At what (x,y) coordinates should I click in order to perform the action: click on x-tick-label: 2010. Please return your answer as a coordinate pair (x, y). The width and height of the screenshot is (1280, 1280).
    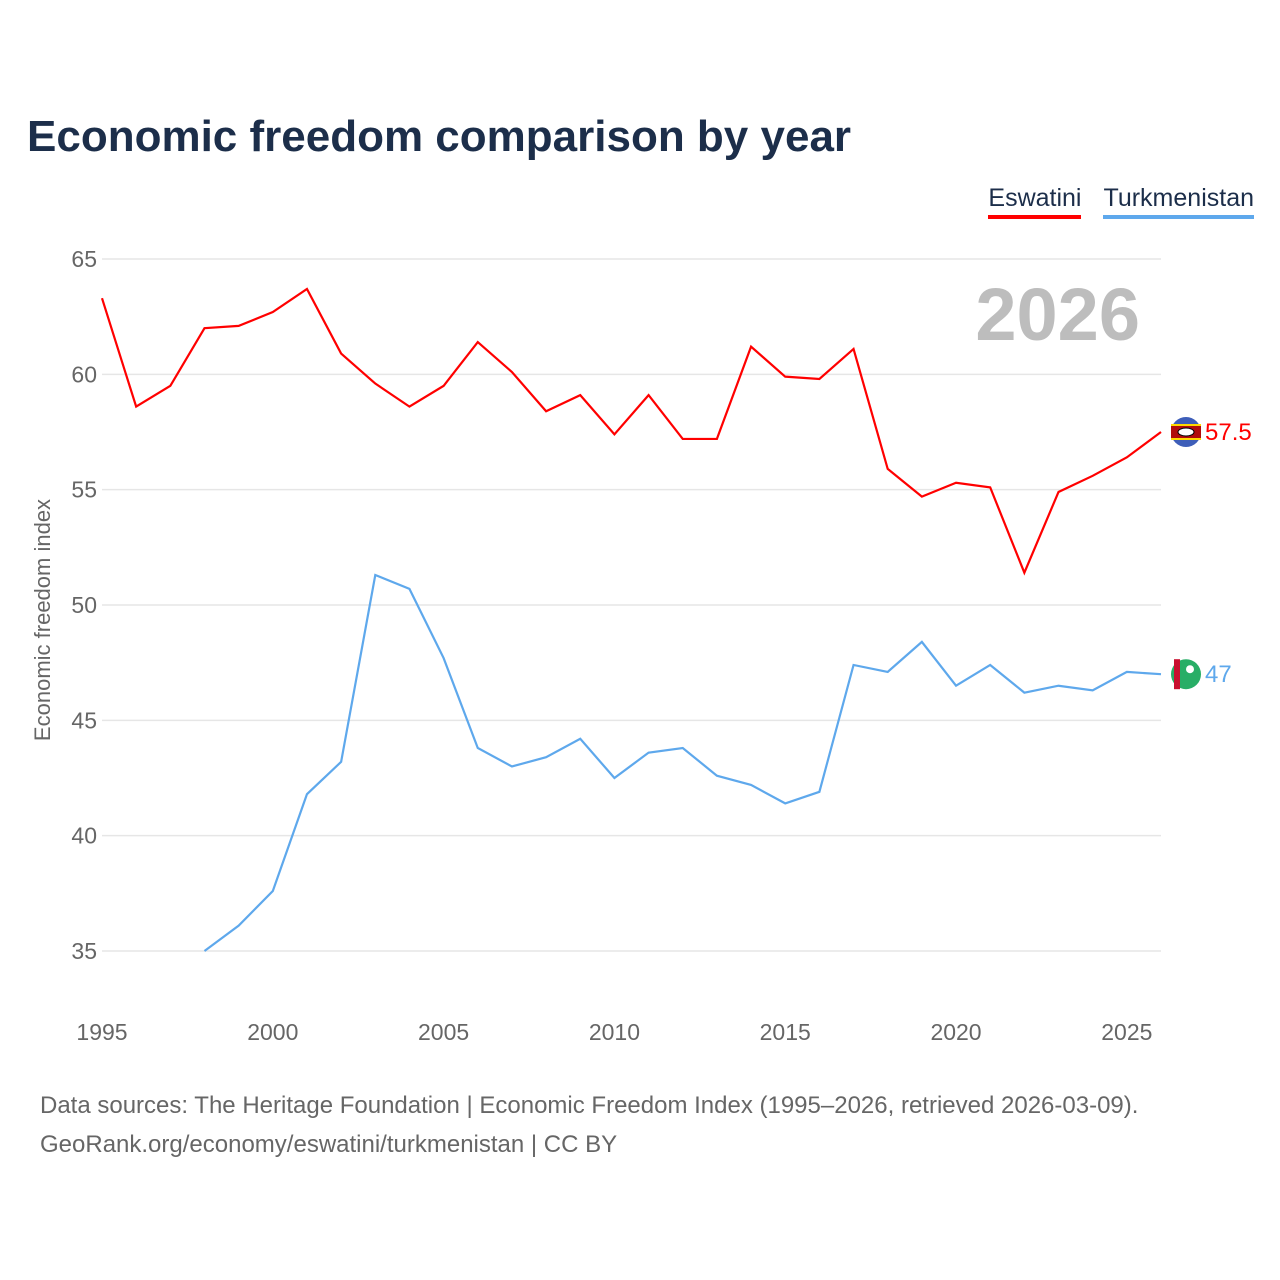
    Looking at the image, I should click on (614, 1032).